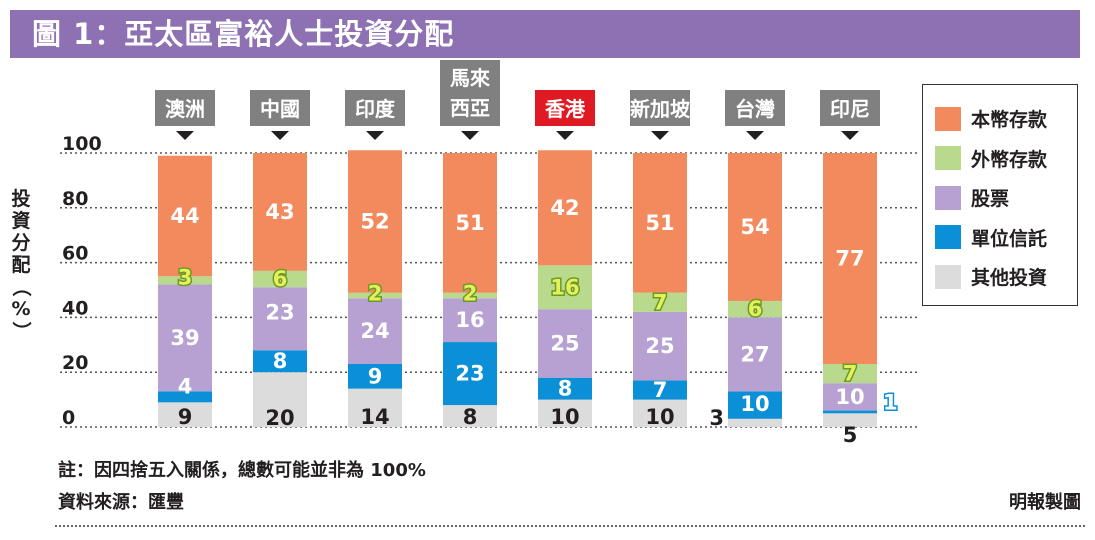 The image size is (1095, 540). I want to click on title-bar: 圖 1：亞太區富裕人士投資分配, so click(545, 34).